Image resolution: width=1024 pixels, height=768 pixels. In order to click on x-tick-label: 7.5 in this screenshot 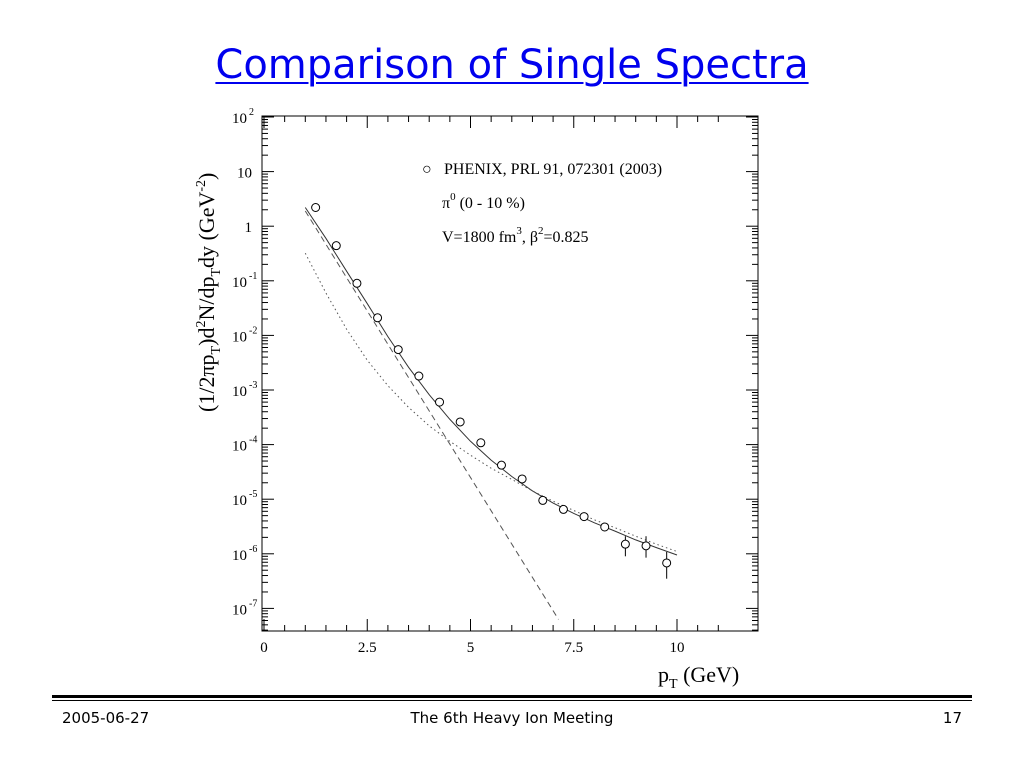, I will do `click(573, 648)`.